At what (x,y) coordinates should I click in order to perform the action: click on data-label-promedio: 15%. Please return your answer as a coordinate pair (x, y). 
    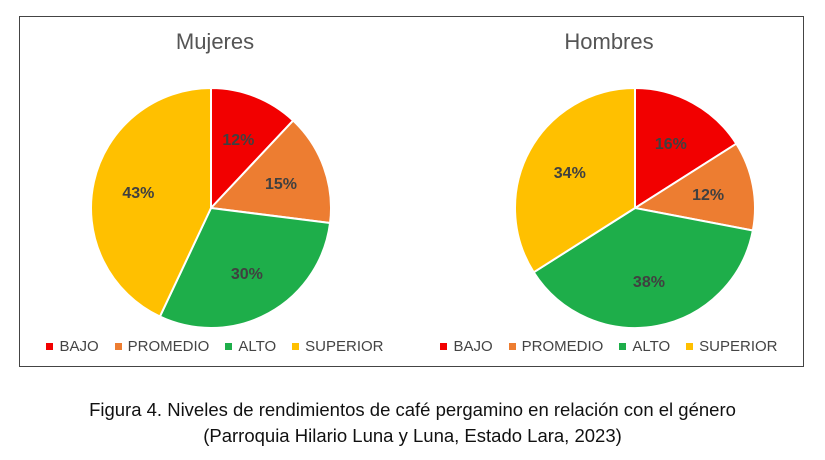
    Looking at the image, I should click on (281, 184).